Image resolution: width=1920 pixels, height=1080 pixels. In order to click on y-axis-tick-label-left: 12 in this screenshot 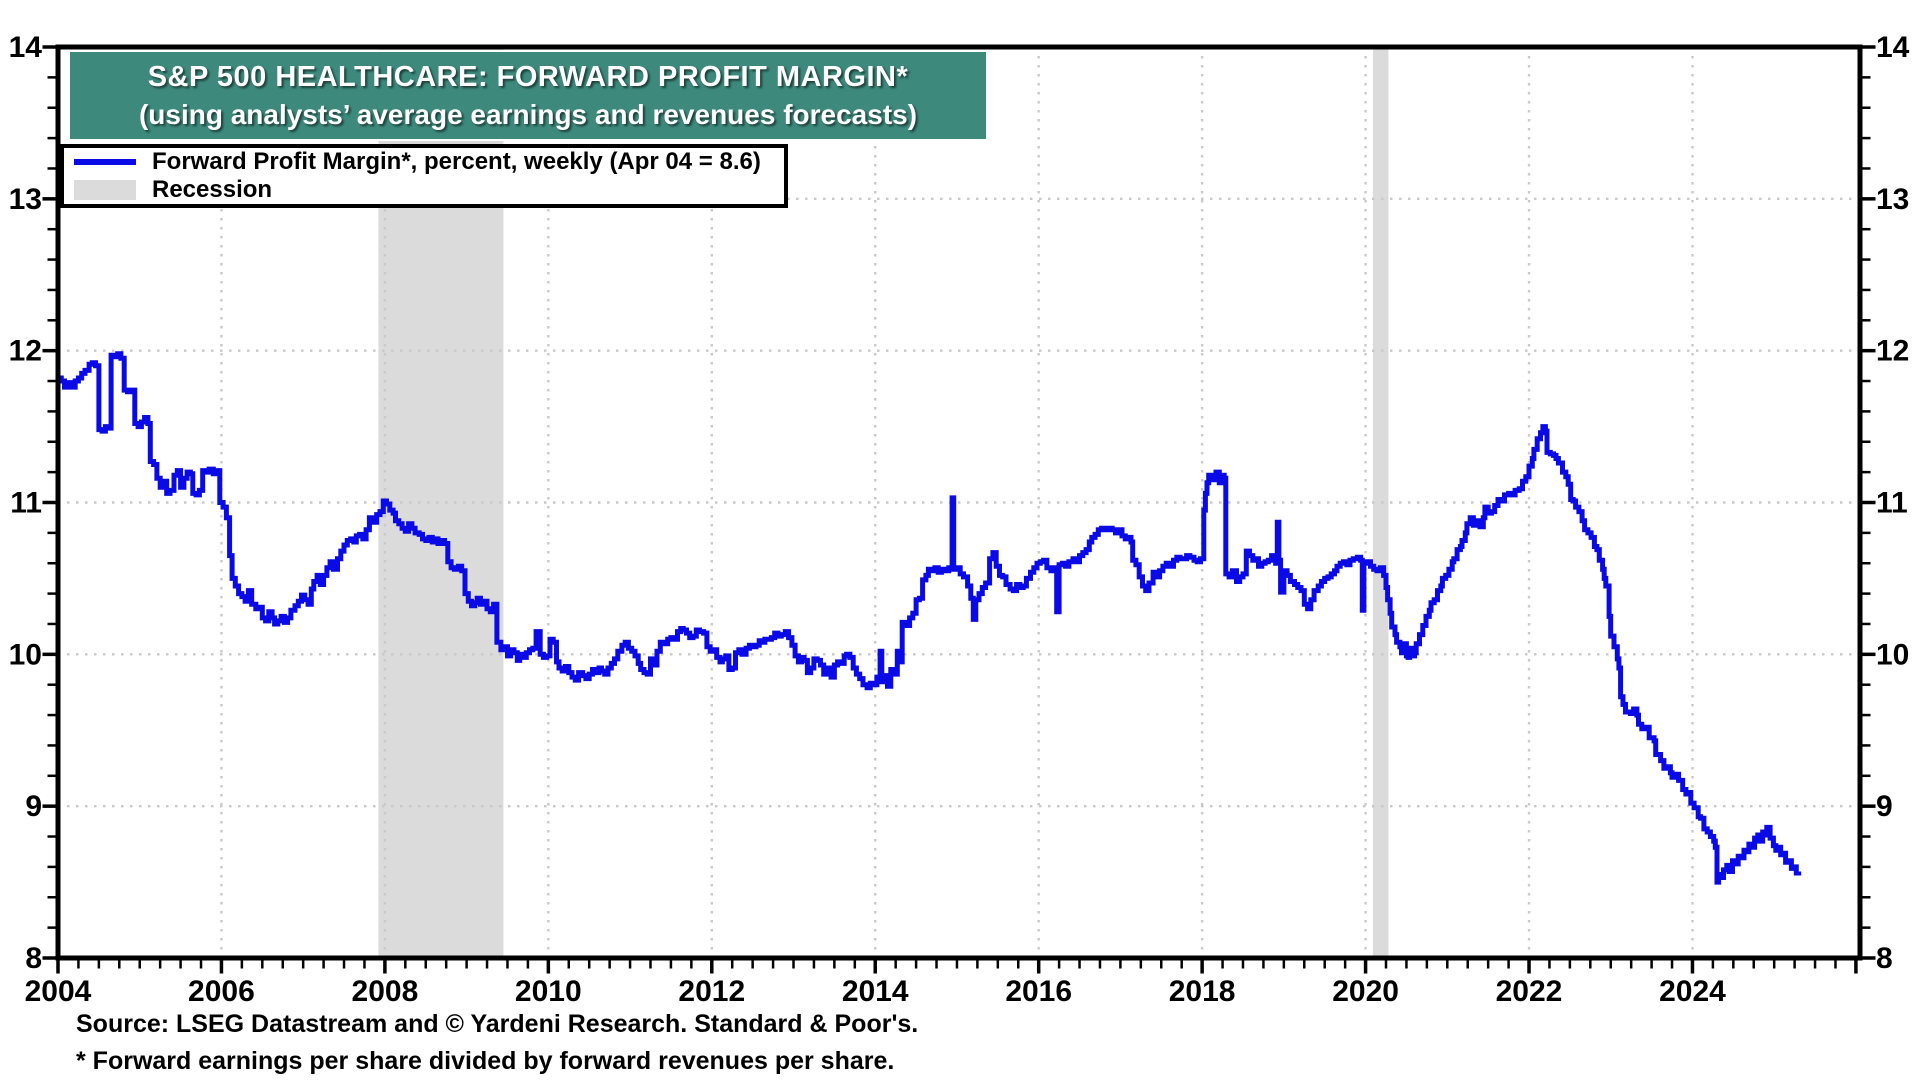, I will do `click(25, 351)`.